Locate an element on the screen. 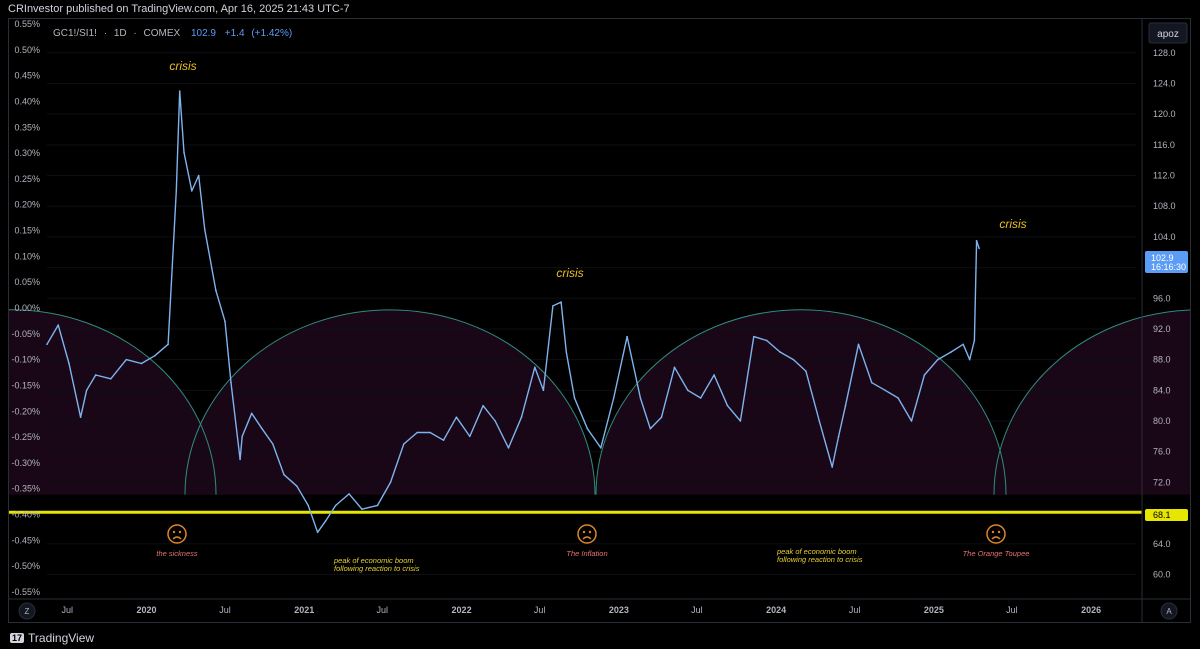 The width and height of the screenshot is (1200, 649). left-axis-tick: 0.30% is located at coordinates (27, 153).